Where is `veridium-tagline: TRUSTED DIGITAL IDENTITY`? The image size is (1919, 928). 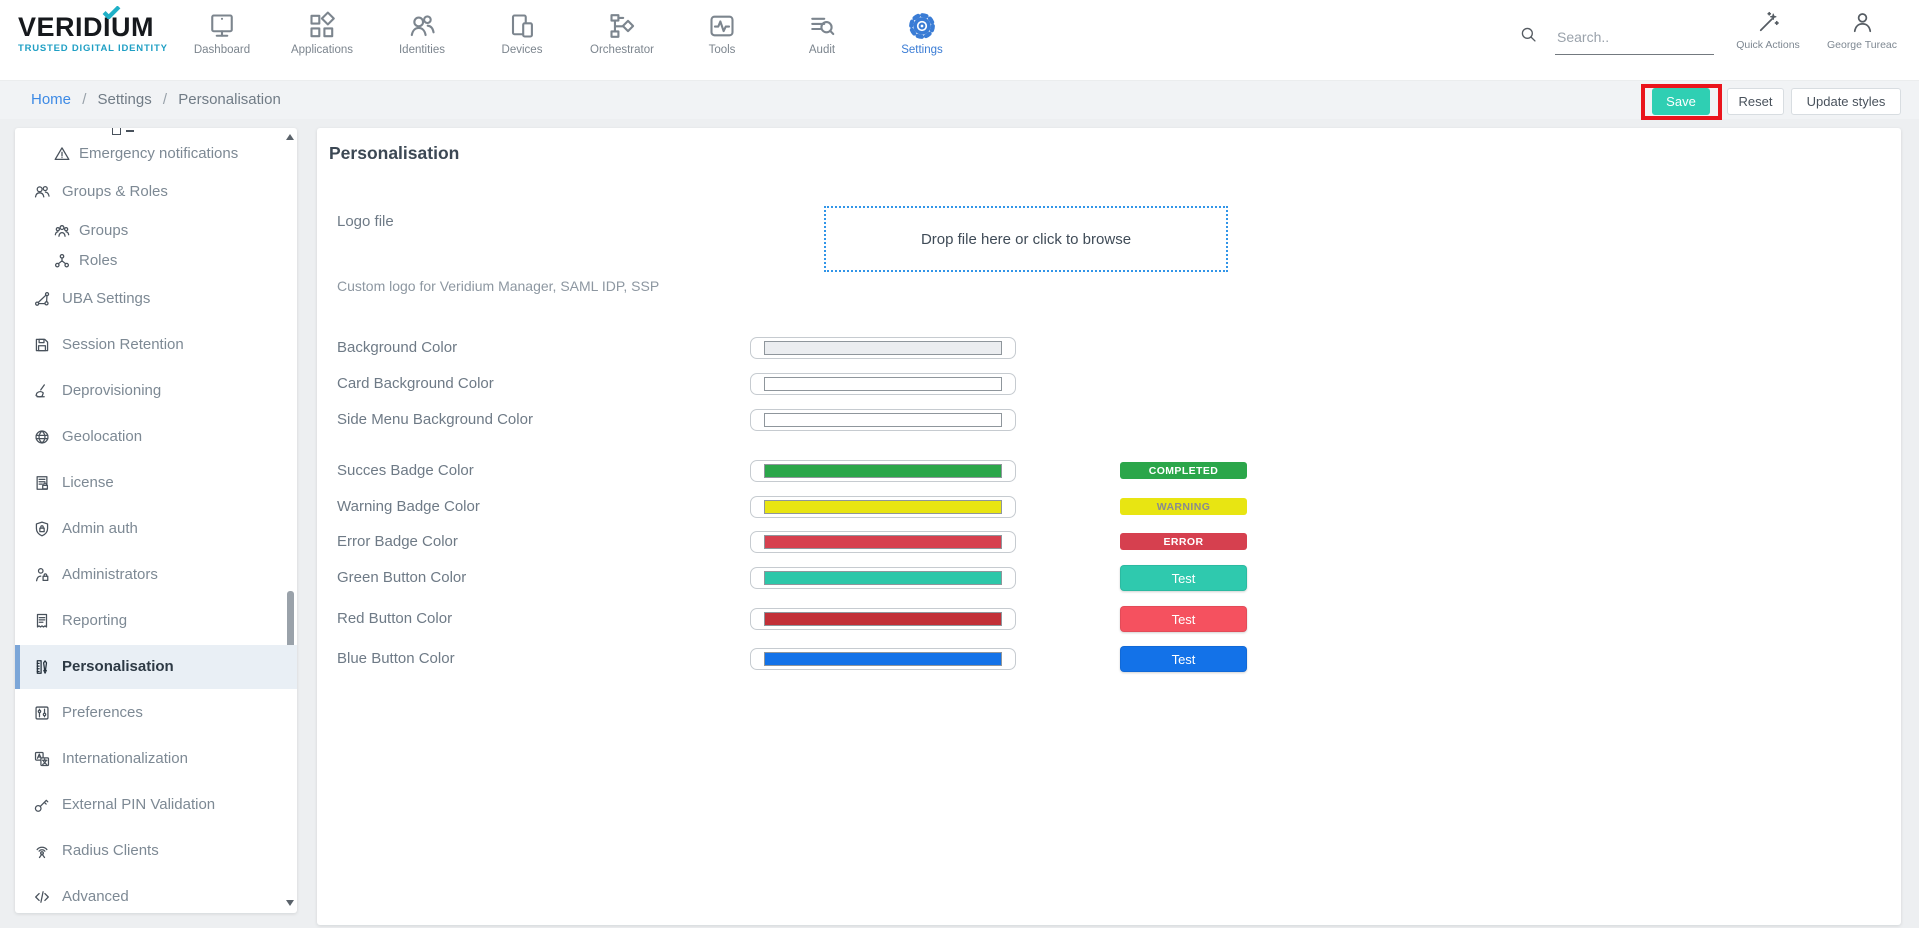 veridium-tagline: TRUSTED DIGITAL IDENTITY is located at coordinates (93, 48).